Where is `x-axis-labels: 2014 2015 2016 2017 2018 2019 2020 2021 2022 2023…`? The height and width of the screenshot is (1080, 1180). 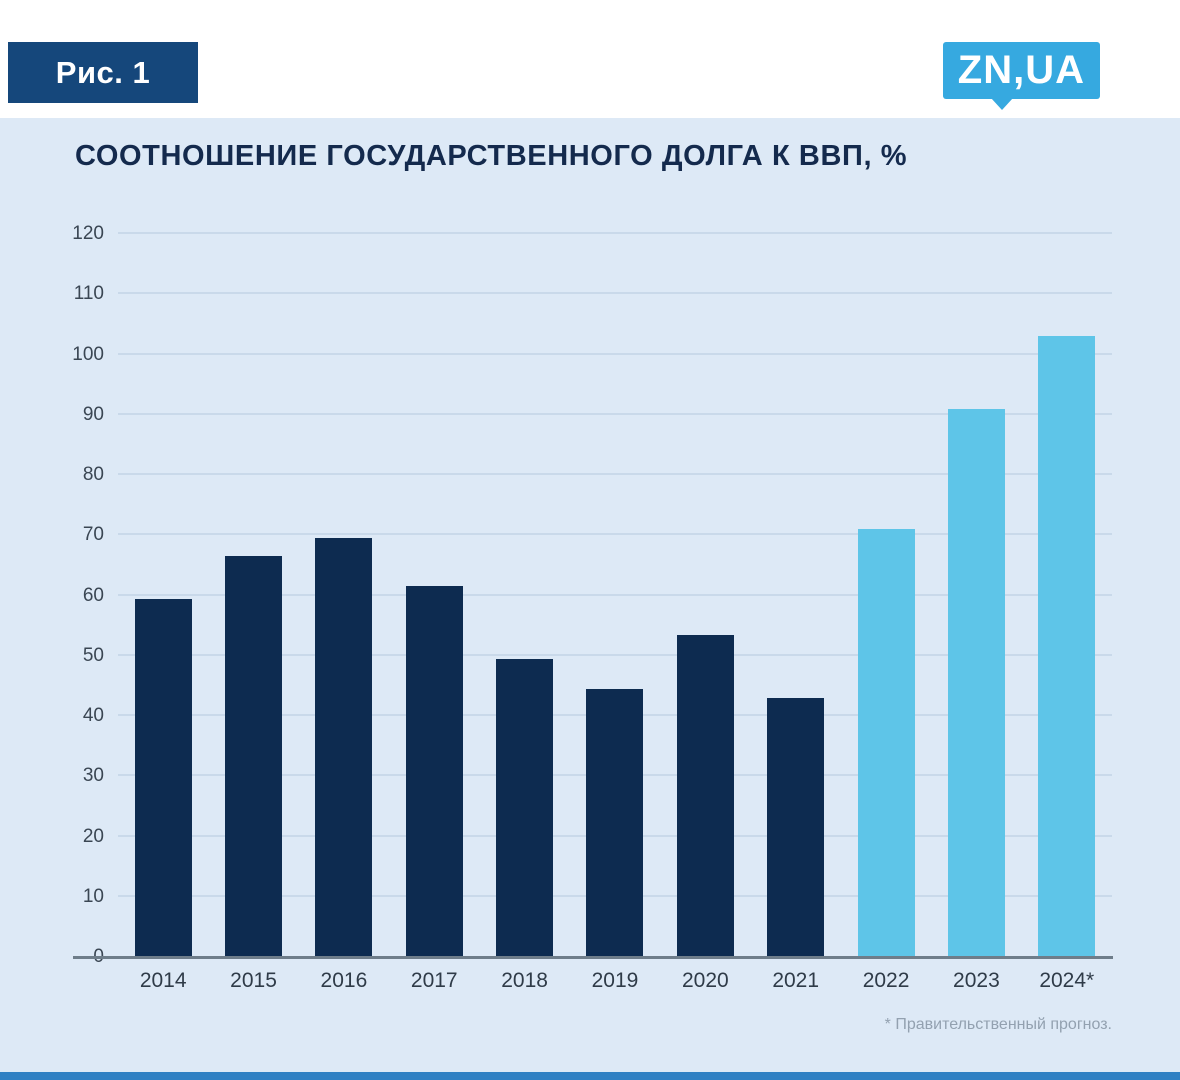
x-axis-labels: 2014 2015 2016 2017 2018 2019 2020 2021 2022 2023… is located at coordinates (615, 981).